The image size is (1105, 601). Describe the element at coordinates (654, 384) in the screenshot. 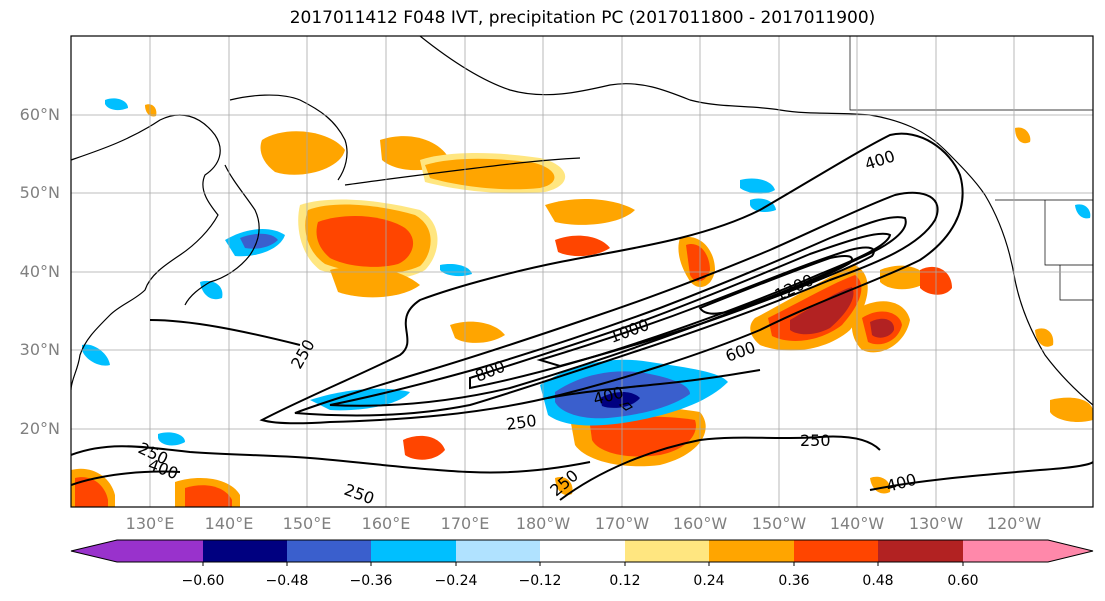

I see `contour-400-mid` at that location.